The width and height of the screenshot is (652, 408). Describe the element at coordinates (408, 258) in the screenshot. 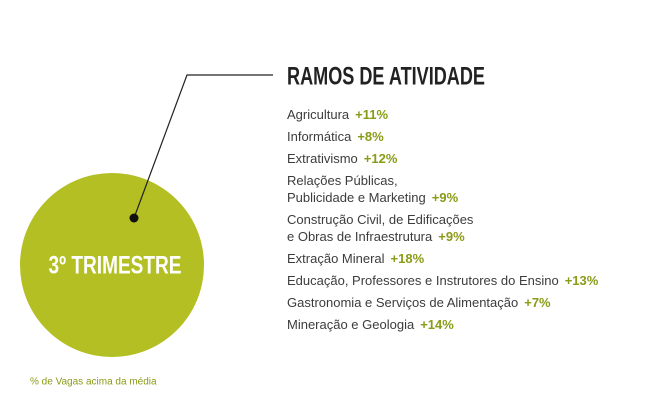

I see `item-value: +18%` at that location.